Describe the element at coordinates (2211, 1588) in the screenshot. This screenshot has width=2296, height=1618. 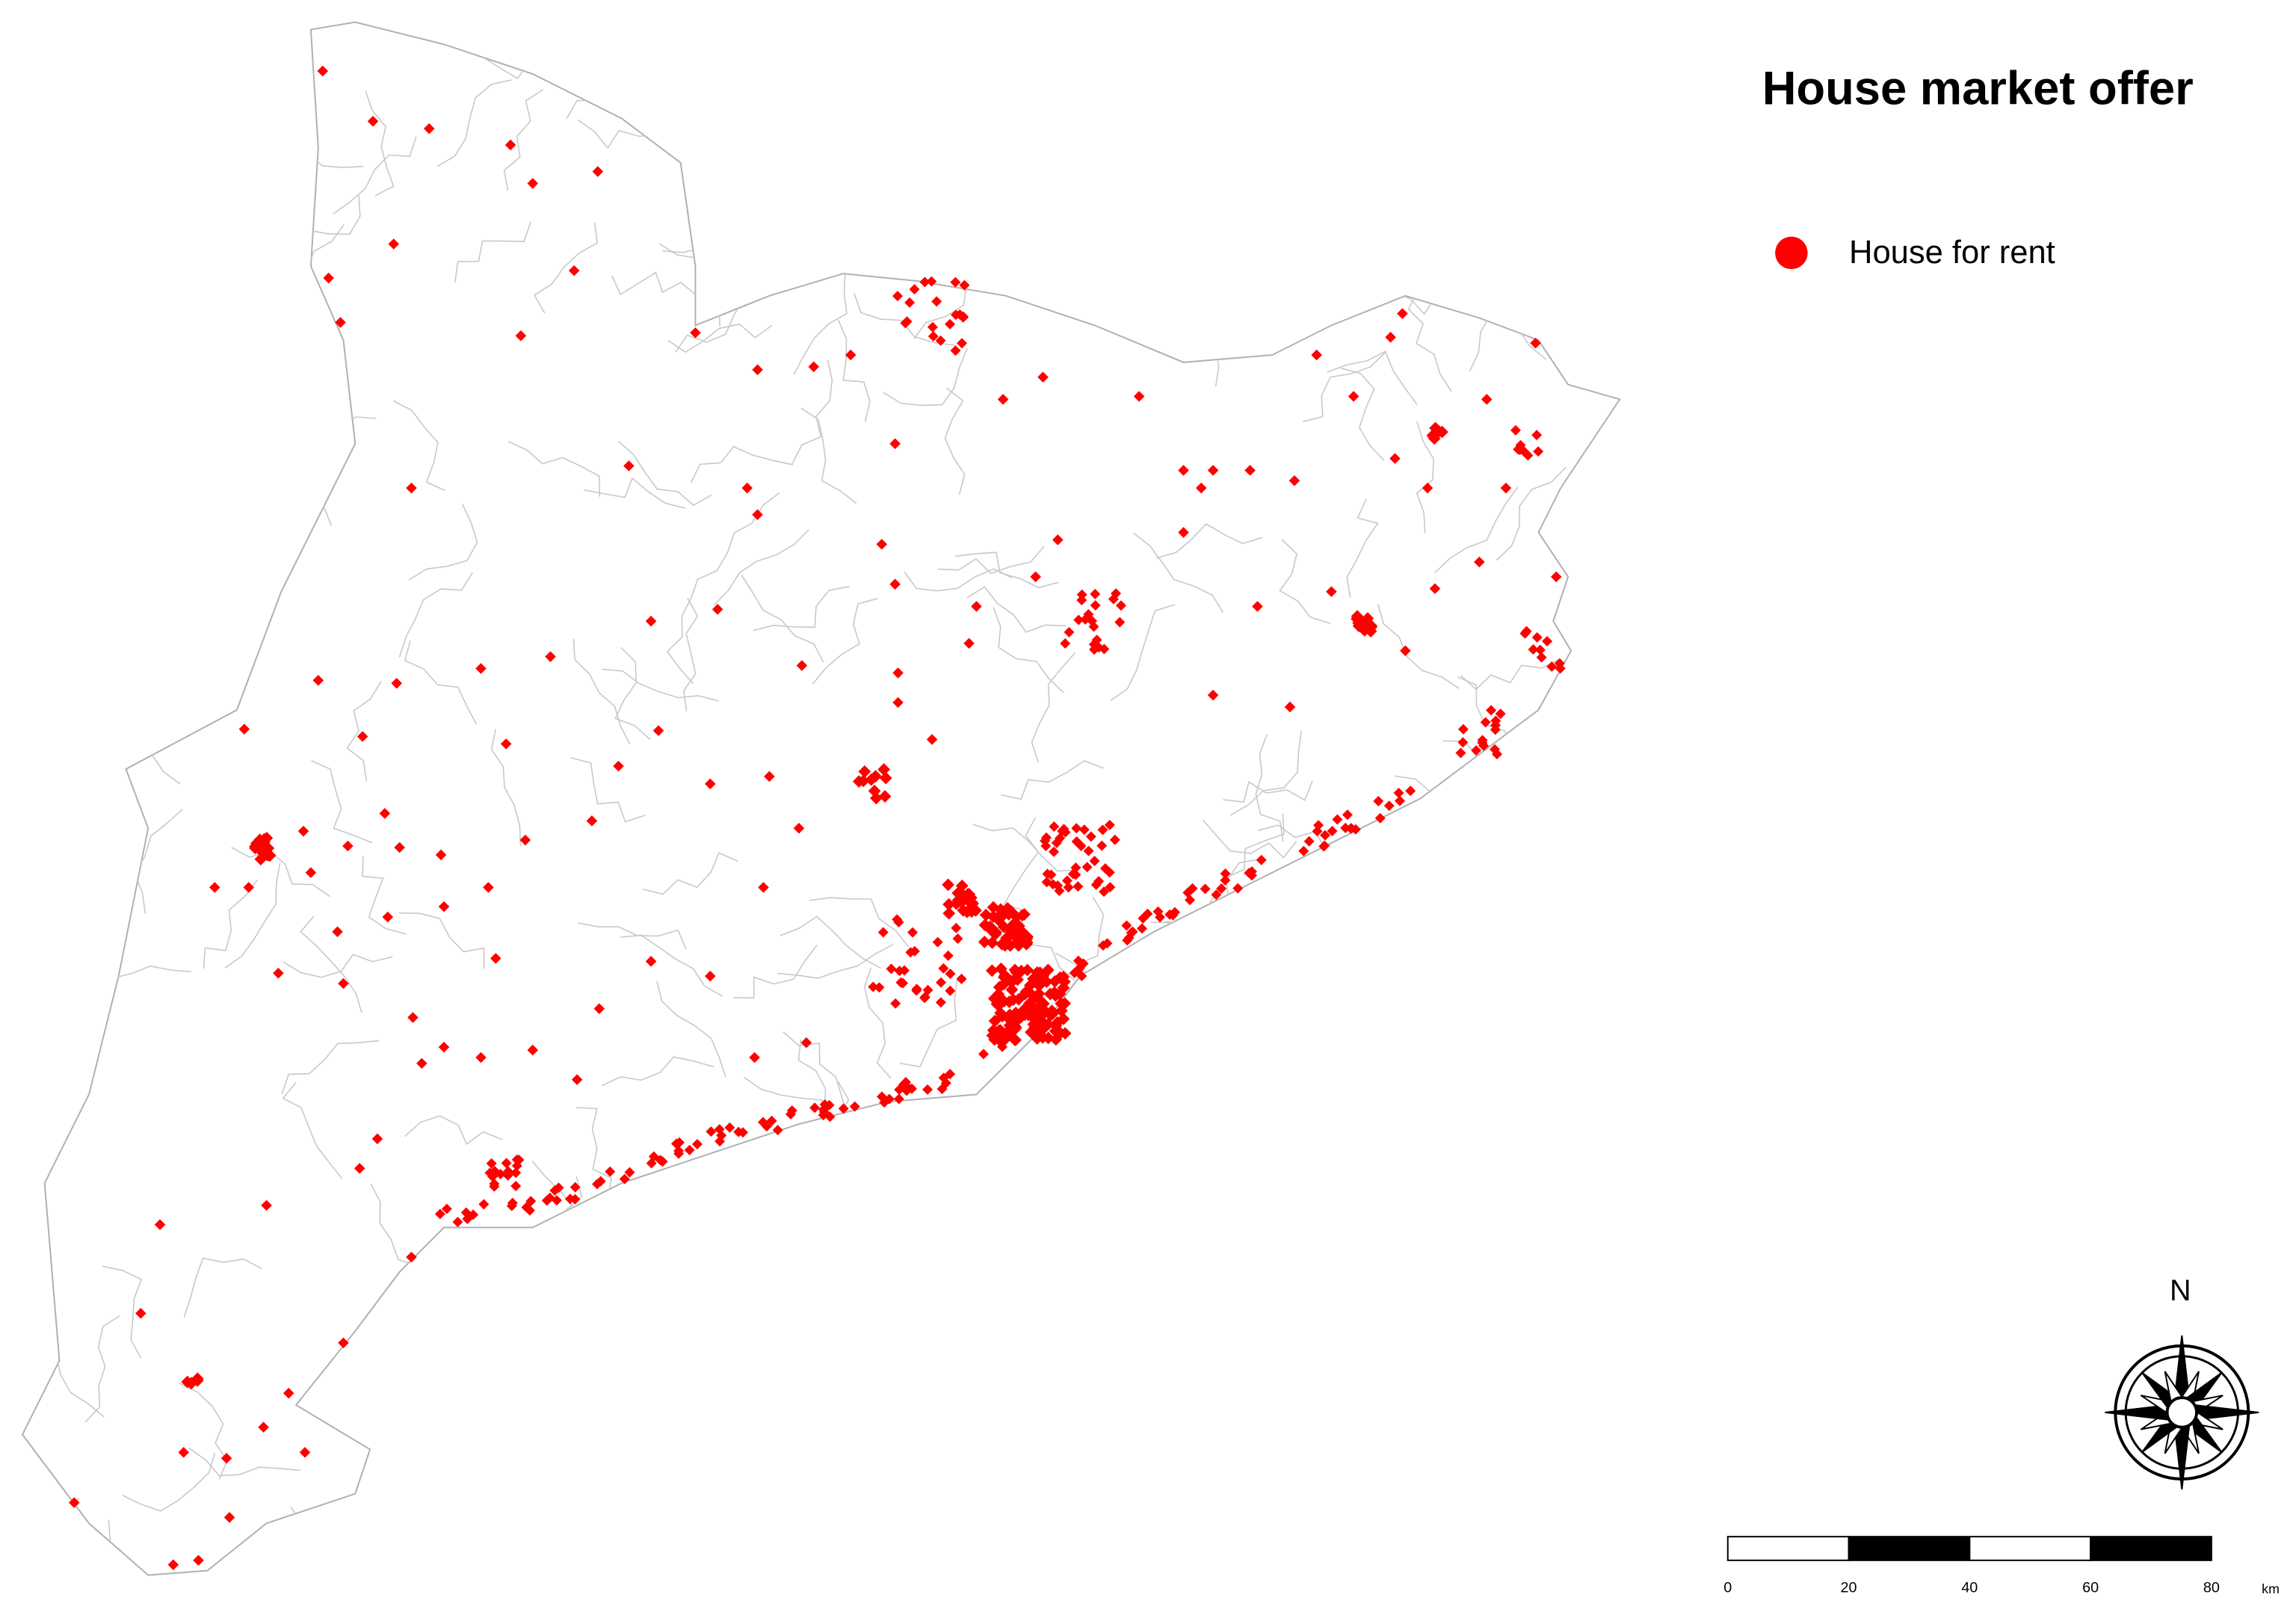
I see `scale-tick-label: 80` at that location.